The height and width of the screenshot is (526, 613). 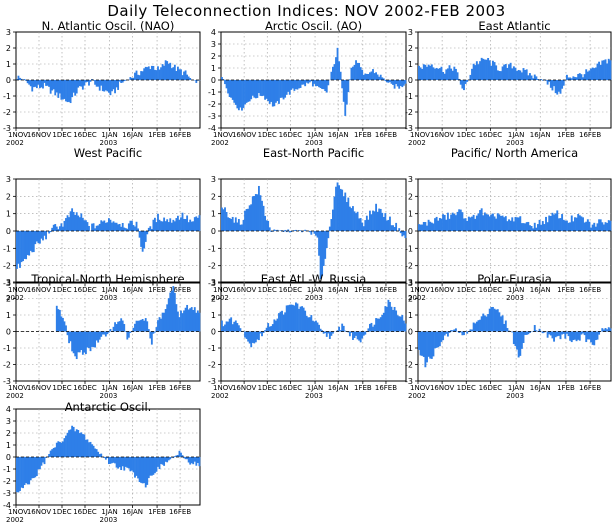 What do you see at coordinates (313, 26) in the screenshot?
I see `panel-title: Arctic Oscil. (AO)` at bounding box center [313, 26].